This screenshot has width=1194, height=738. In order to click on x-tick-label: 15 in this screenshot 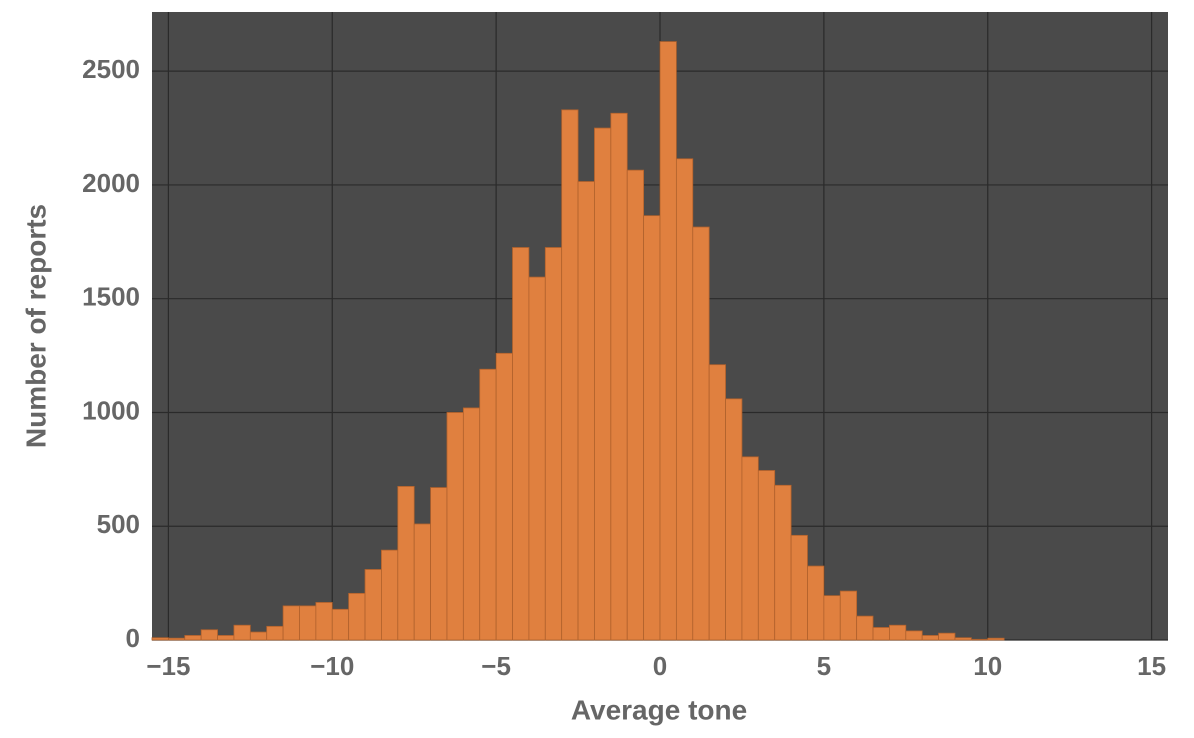, I will do `click(1151, 666)`.